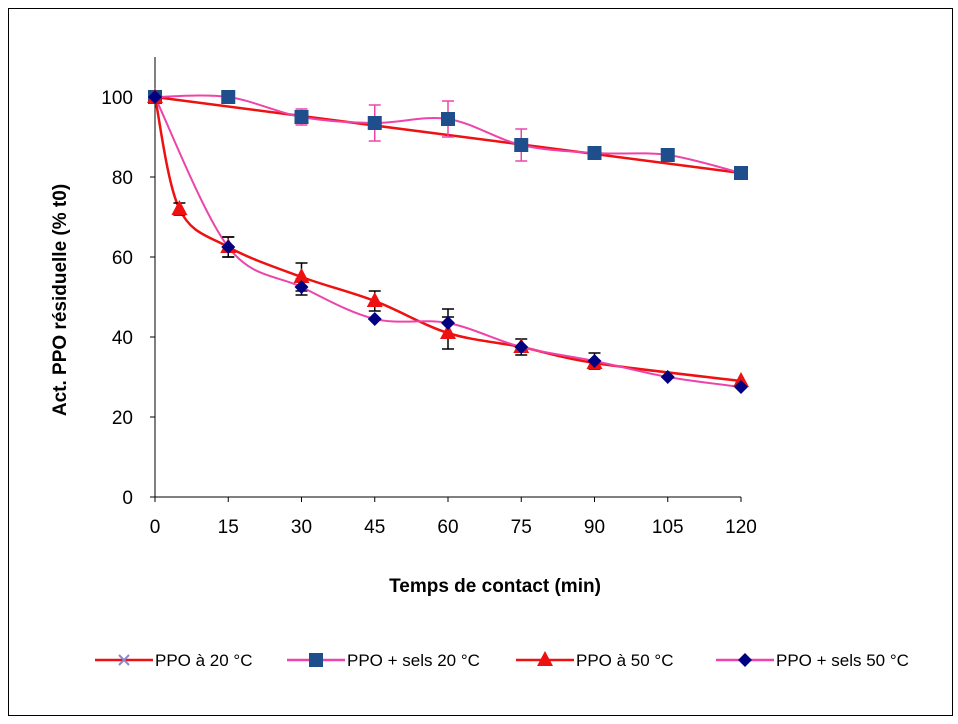 Image resolution: width=958 pixels, height=724 pixels. What do you see at coordinates (60, 300) in the screenshot?
I see `y-axis-title: Act. PPO résiduelle (% t0)` at bounding box center [60, 300].